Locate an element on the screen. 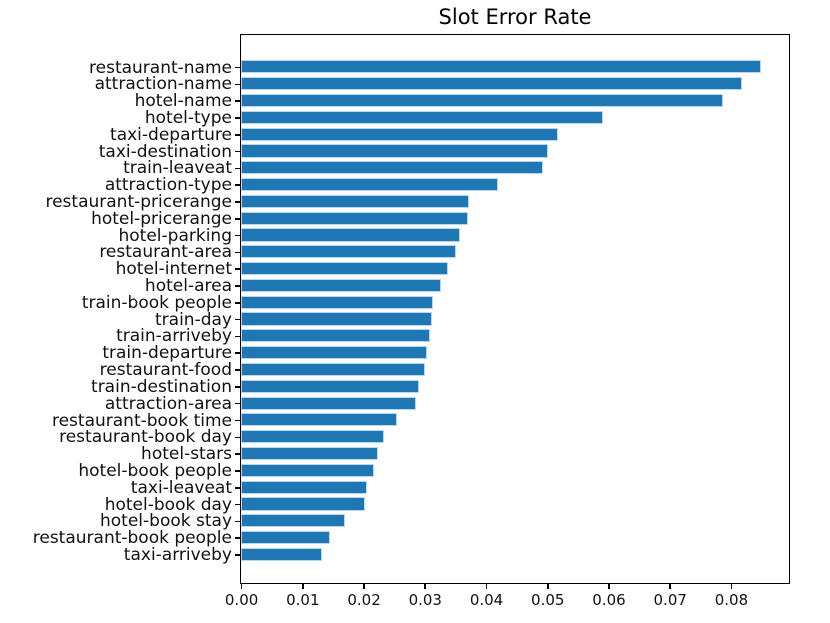 This screenshot has width=830, height=623. y-tick-label: hotel-pricerange is located at coordinates (161, 218).